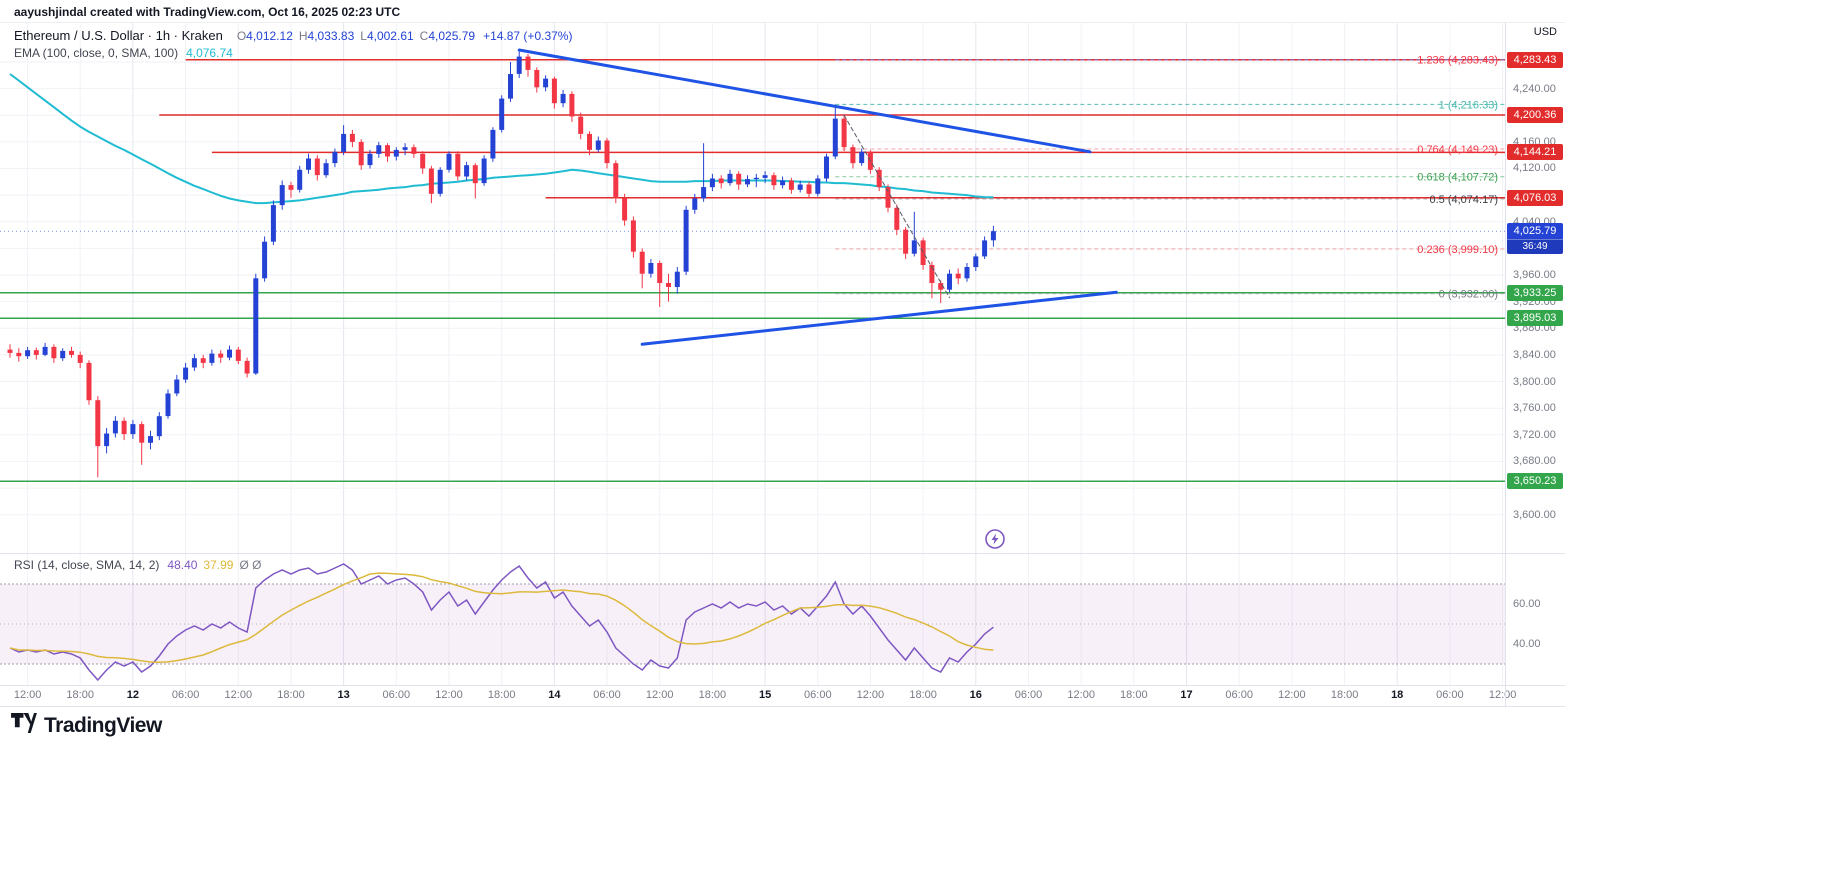 This screenshot has width=1835, height=883. Describe the element at coordinates (1457, 250) in the screenshot. I see `fib-level-label: 0.236 (3,999.10)` at that location.